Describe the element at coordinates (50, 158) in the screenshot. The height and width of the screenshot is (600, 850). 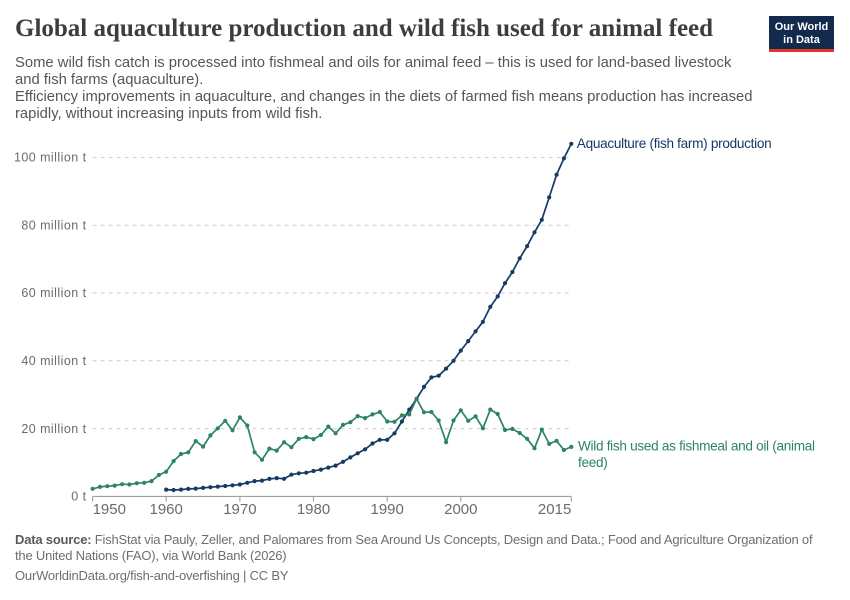
I see `svg-text: 100 million t` at that location.